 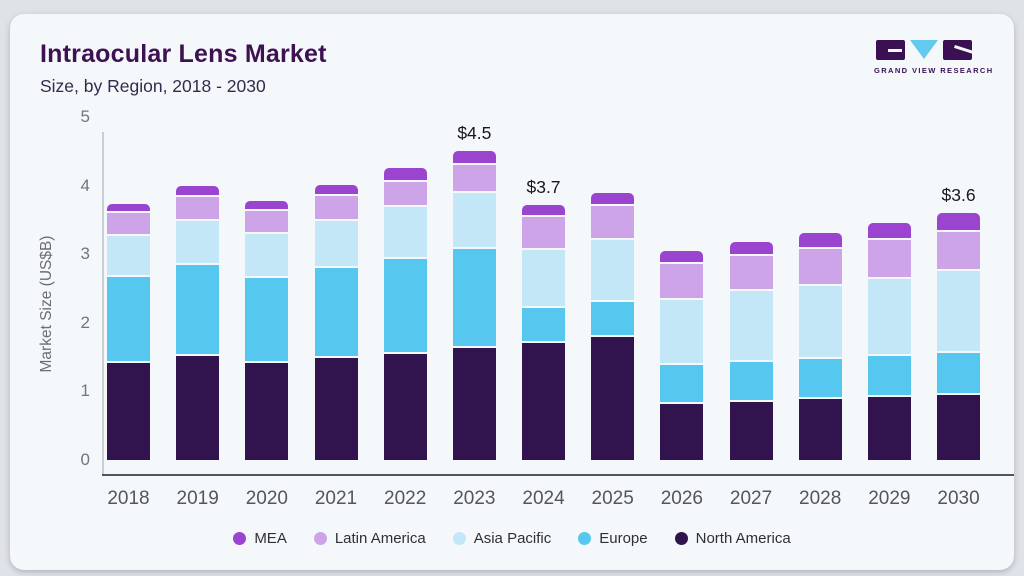 What do you see at coordinates (46, 304) in the screenshot?
I see `y-axis-title: Market Size (US$B)` at bounding box center [46, 304].